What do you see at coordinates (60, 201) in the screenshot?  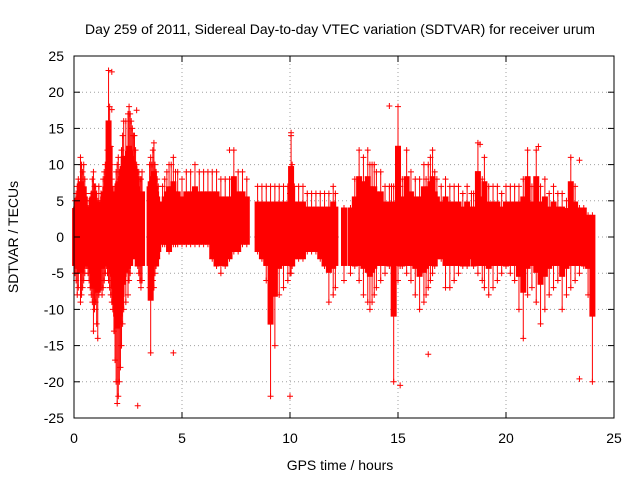 I see `y-tick-label: 5` at bounding box center [60, 201].